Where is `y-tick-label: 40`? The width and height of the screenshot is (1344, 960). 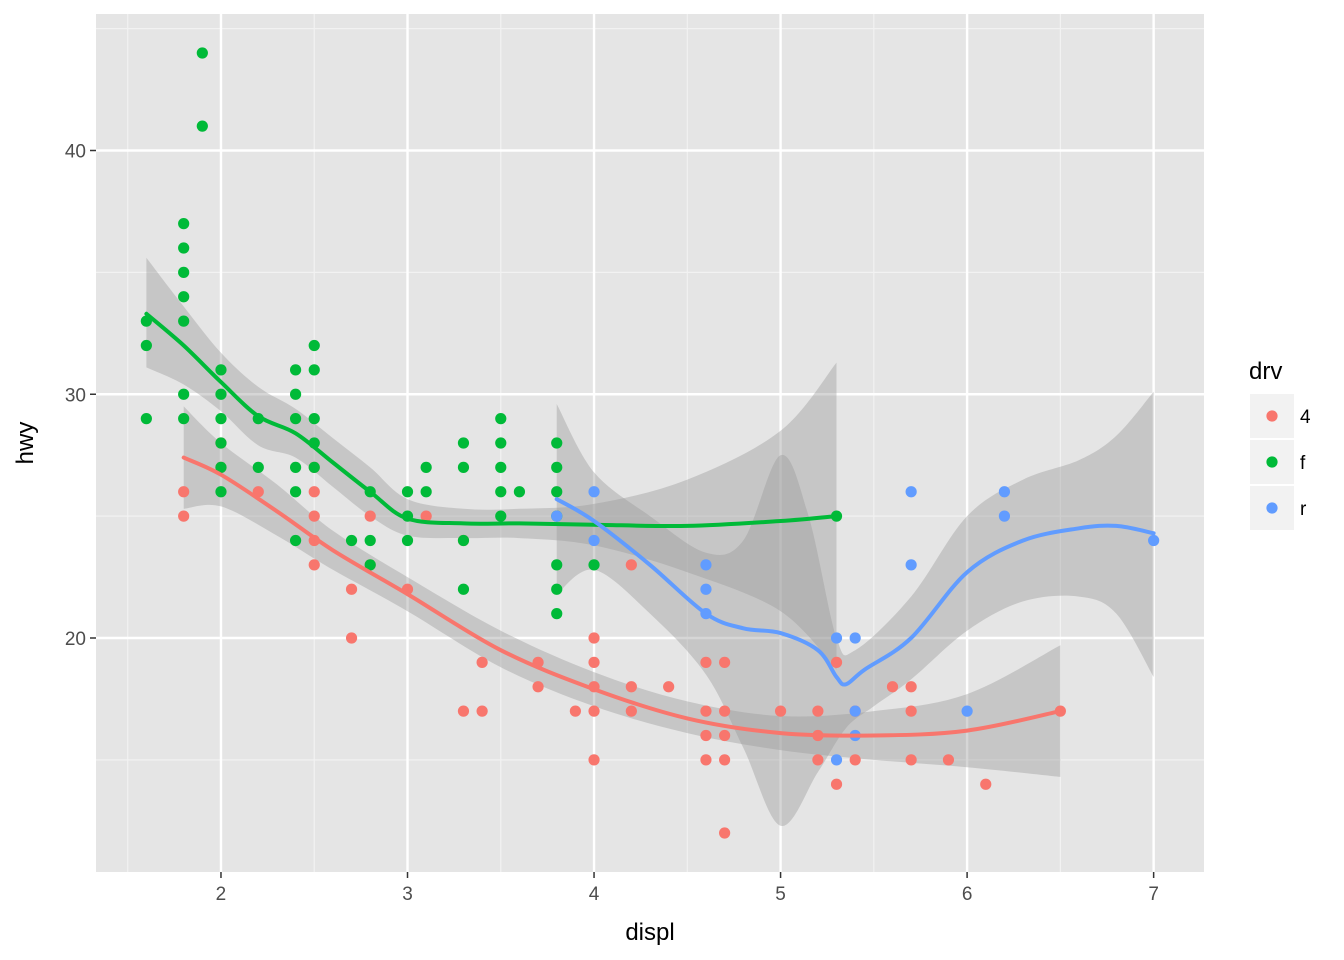
y-tick-label: 40 is located at coordinates (75, 152).